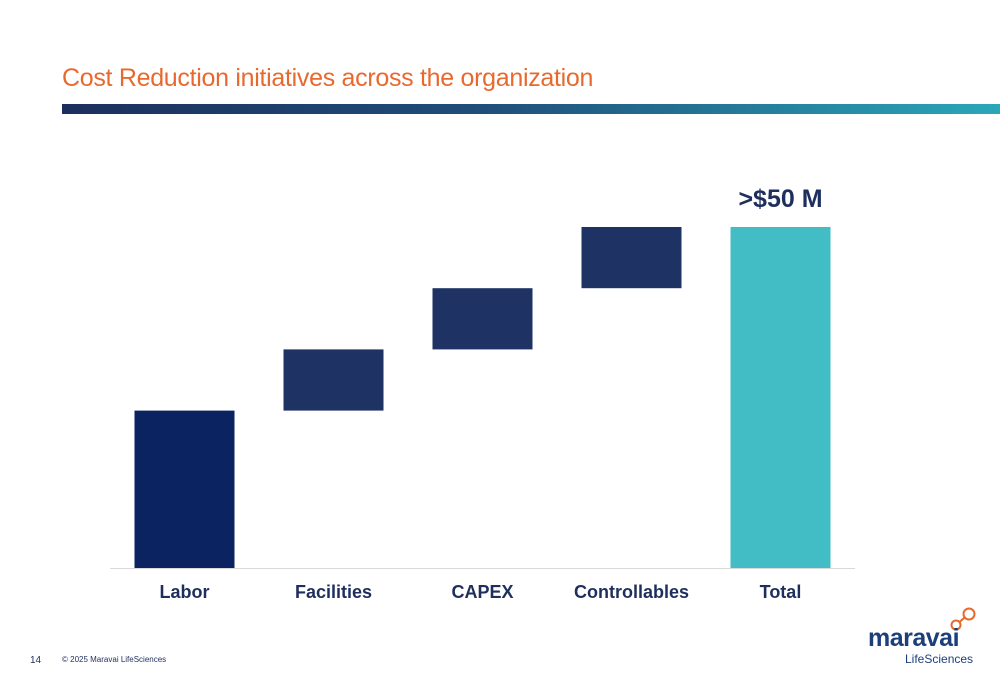  What do you see at coordinates (780, 397) in the screenshot?
I see `bar-total` at bounding box center [780, 397].